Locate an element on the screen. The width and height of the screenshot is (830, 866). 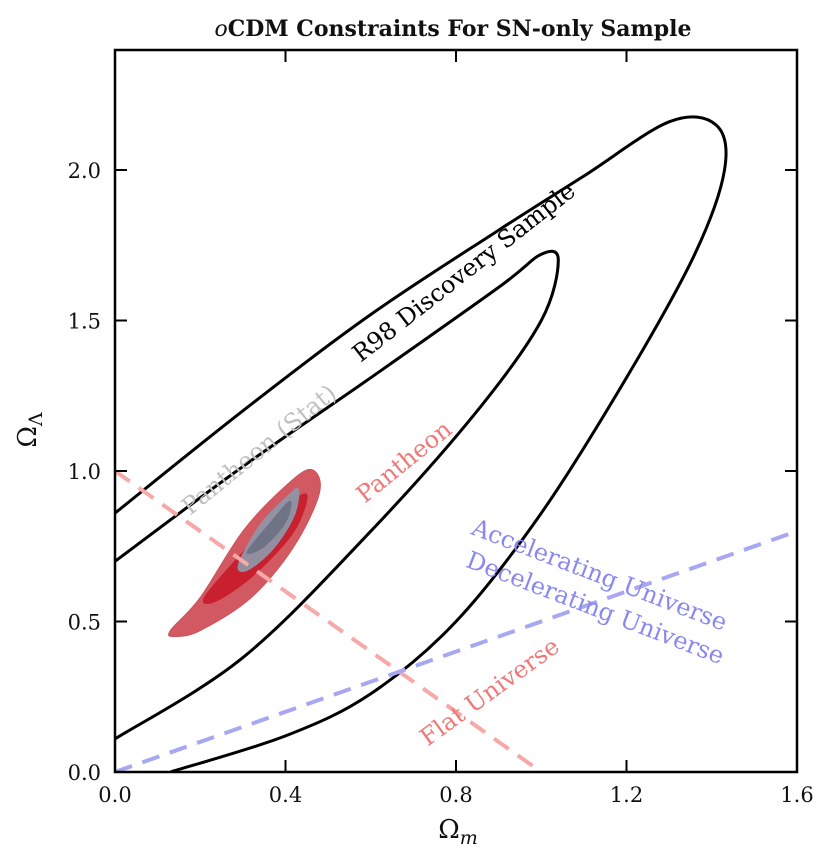
y-axis-label: ΩΛ is located at coordinates (30, 430).